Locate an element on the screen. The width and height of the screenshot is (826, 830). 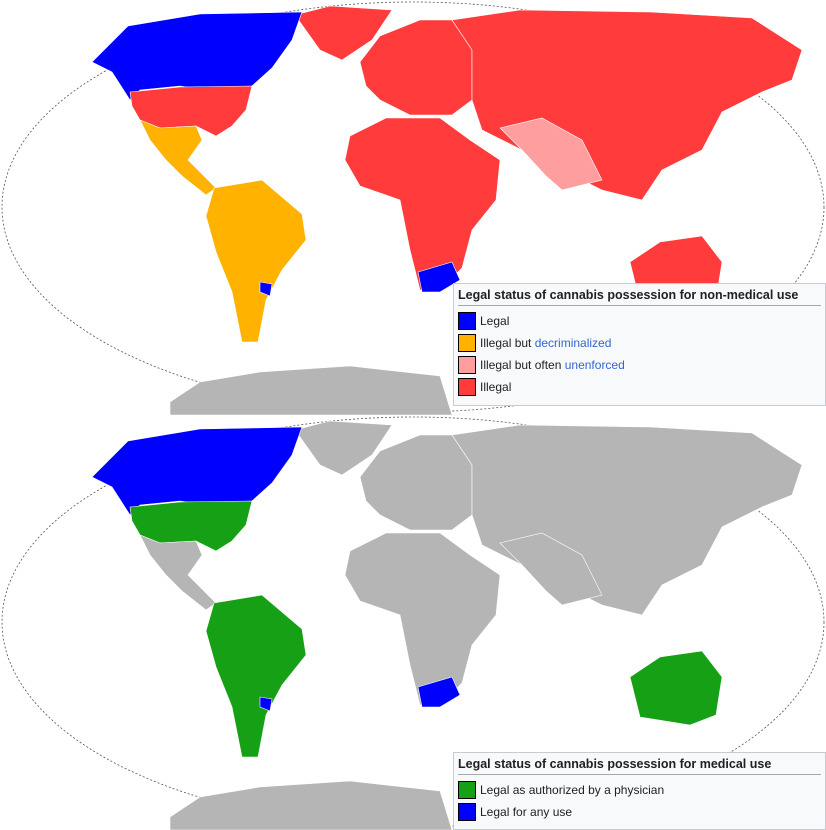
medical-region-antarctica is located at coordinates (311, 805).